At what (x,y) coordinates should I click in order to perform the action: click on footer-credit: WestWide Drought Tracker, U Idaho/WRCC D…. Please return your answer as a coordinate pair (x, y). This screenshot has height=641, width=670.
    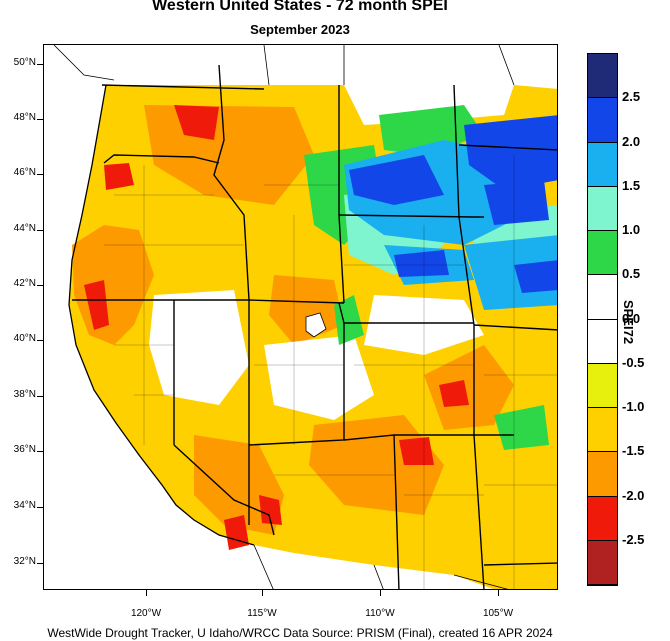
    Looking at the image, I should click on (300, 633).